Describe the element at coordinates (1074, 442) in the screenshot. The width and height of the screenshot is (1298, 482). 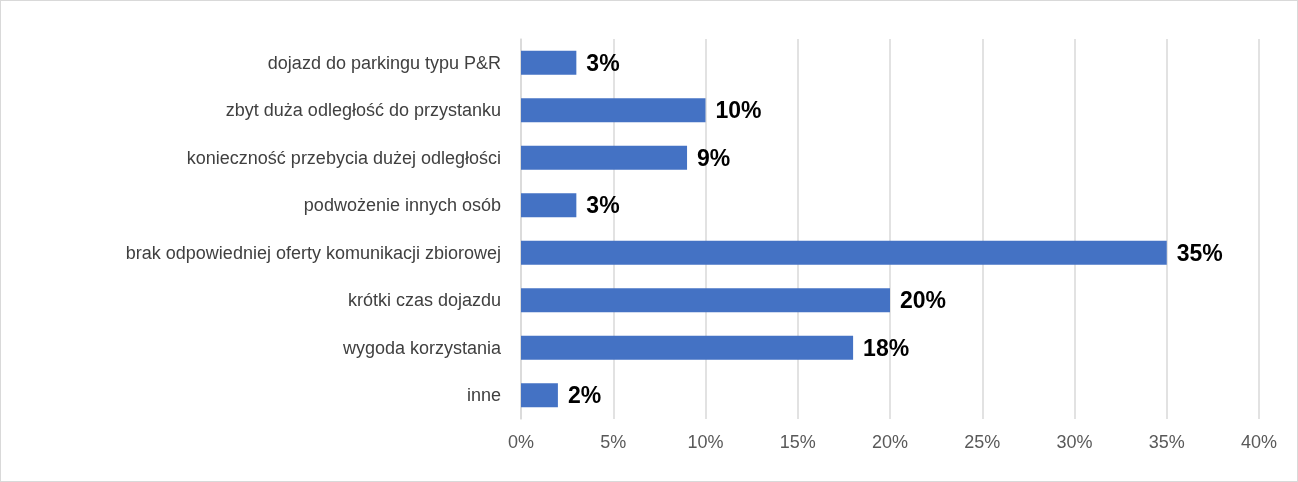
I see `x-tick-label: 30%` at that location.